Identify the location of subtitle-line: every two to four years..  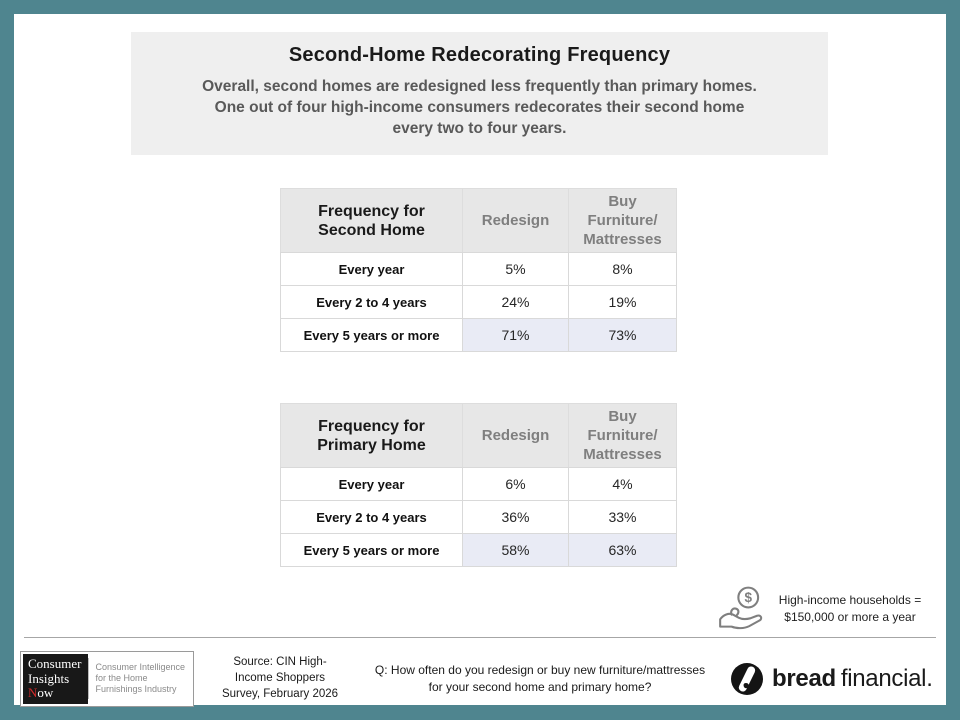
(479, 128).